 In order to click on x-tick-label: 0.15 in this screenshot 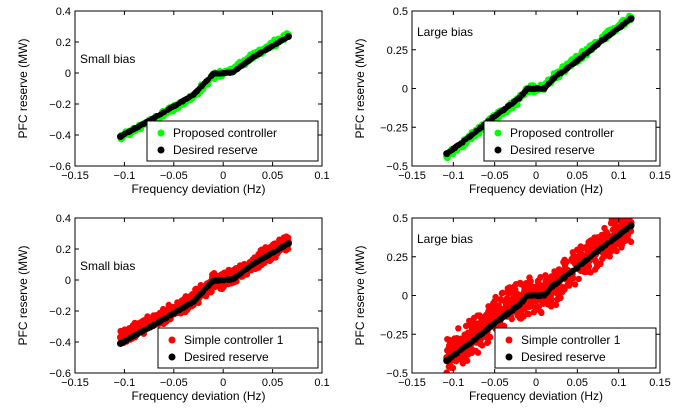, I will do `click(659, 383)`.